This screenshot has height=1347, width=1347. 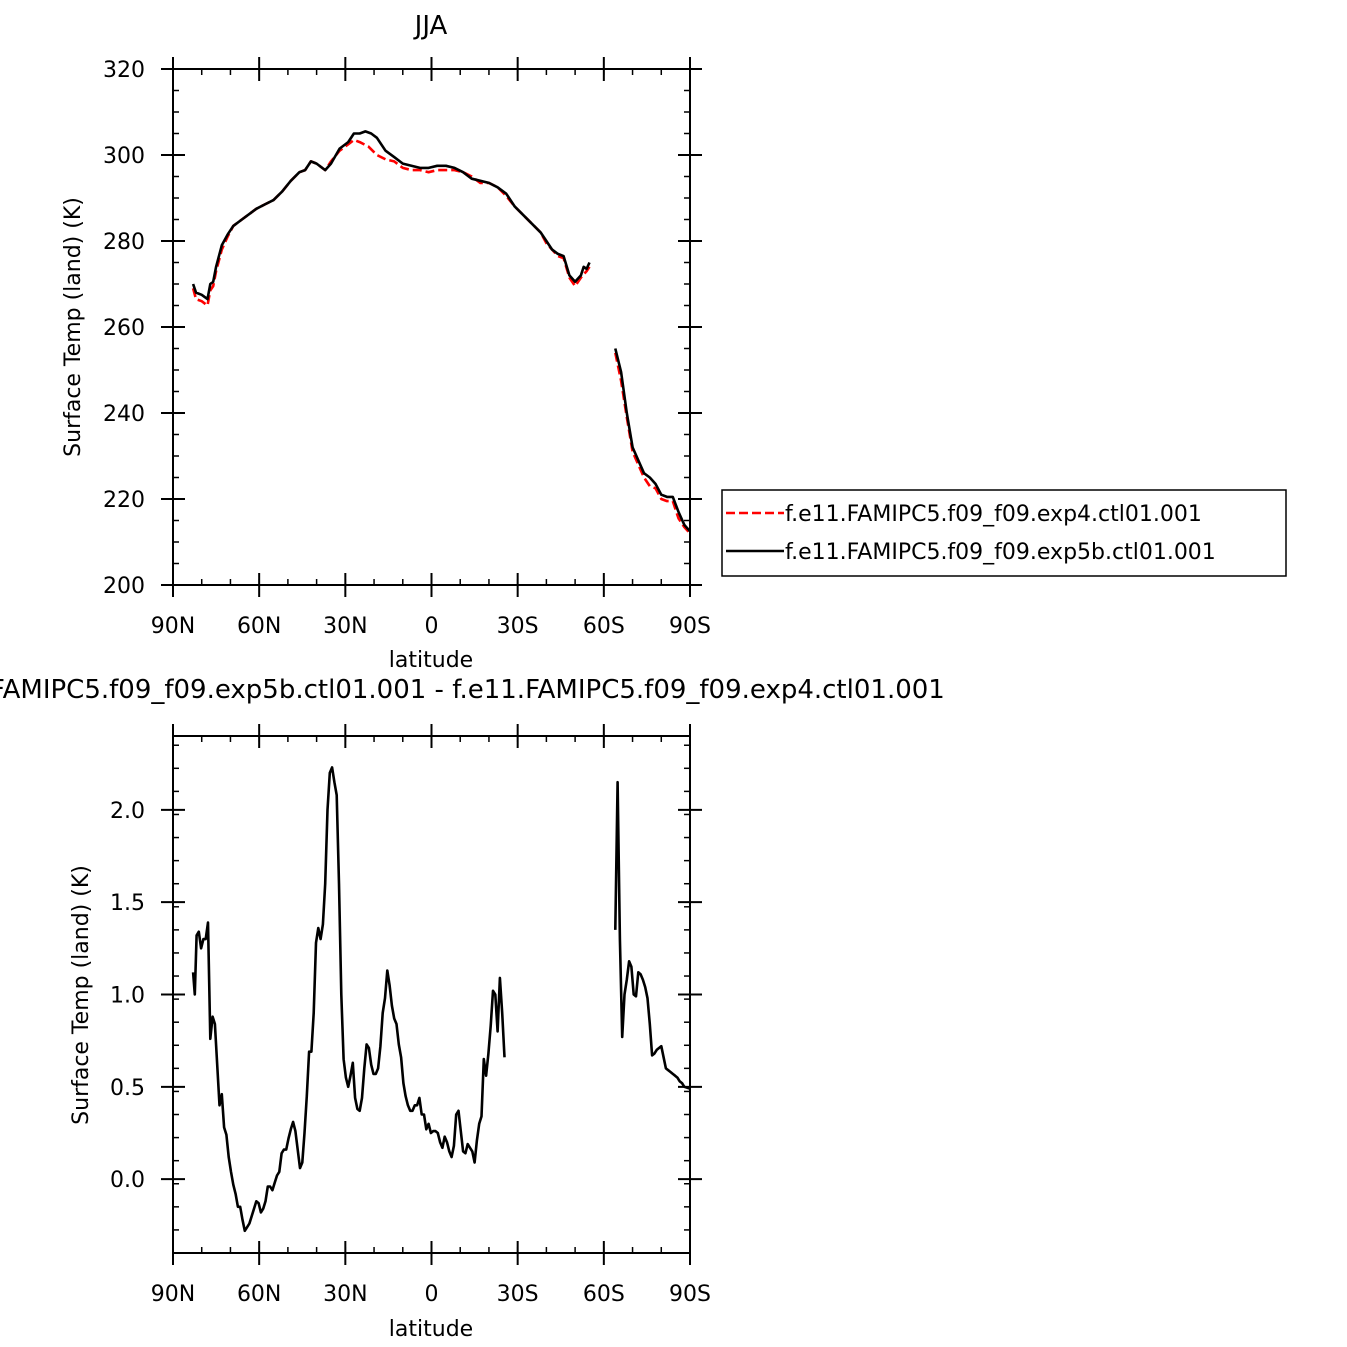 I want to click on bottom-panel-frame, so click(x=431, y=994).